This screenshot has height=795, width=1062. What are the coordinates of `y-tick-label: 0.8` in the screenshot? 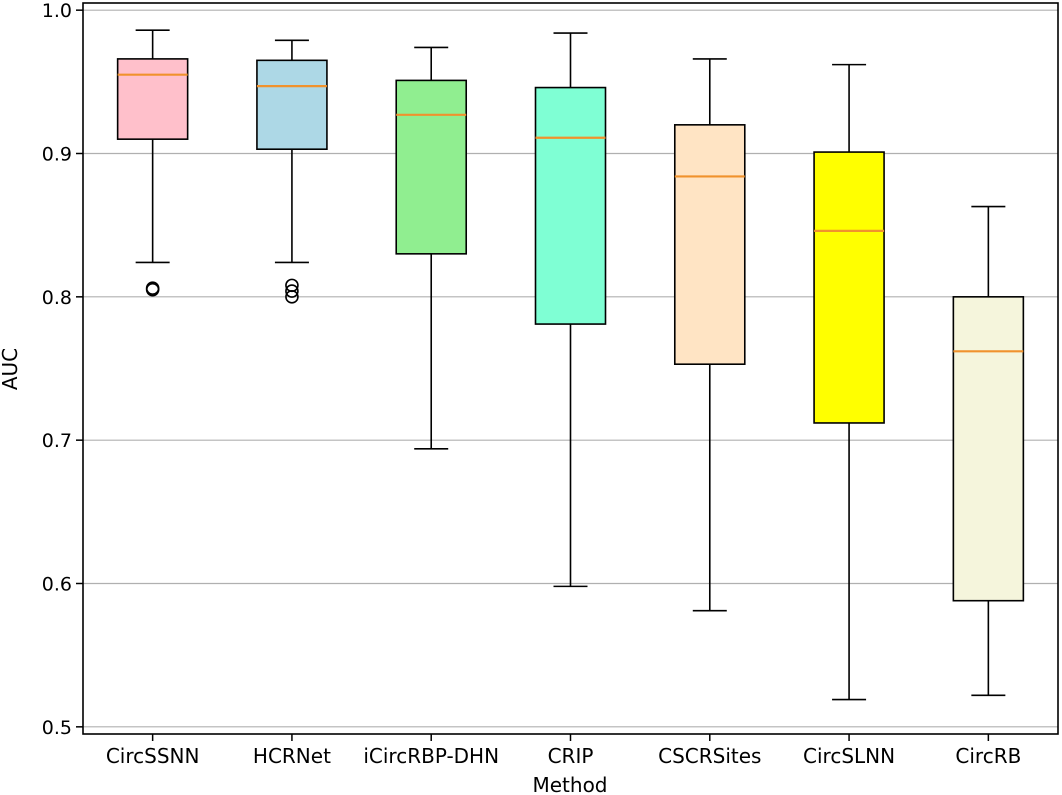 It's located at (57, 298).